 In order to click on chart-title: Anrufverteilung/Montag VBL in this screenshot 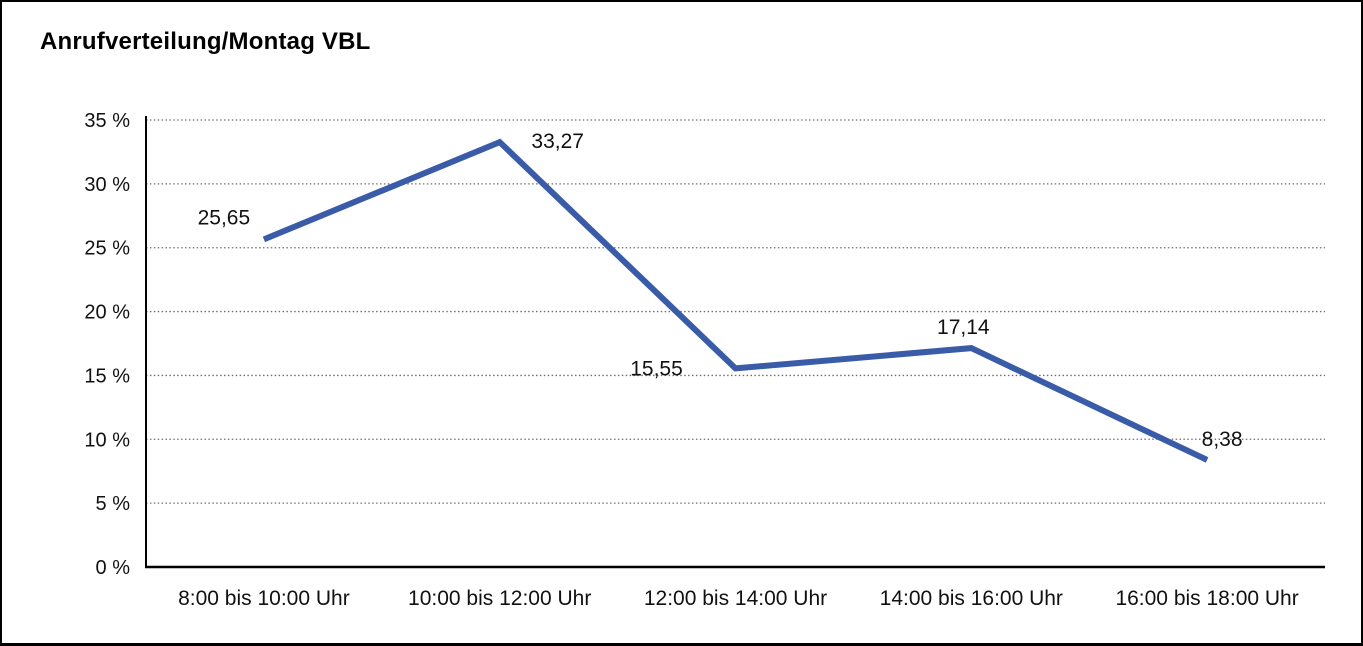, I will do `click(205, 41)`.